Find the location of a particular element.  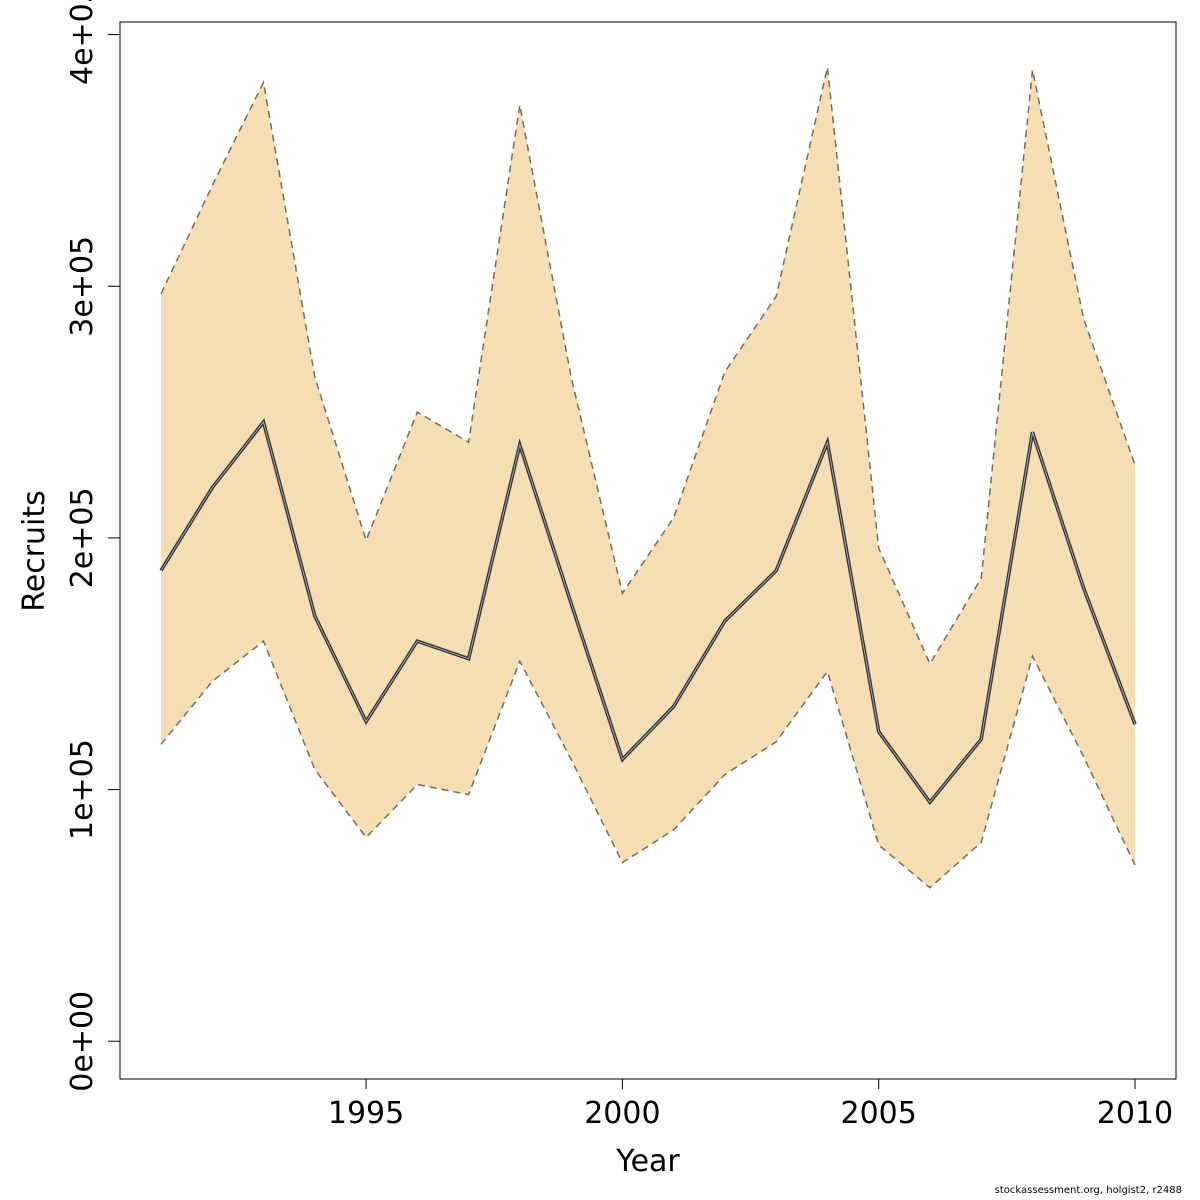

footer-note: stockassessment.org, holgist2, r2488 is located at coordinates (1088, 1190).